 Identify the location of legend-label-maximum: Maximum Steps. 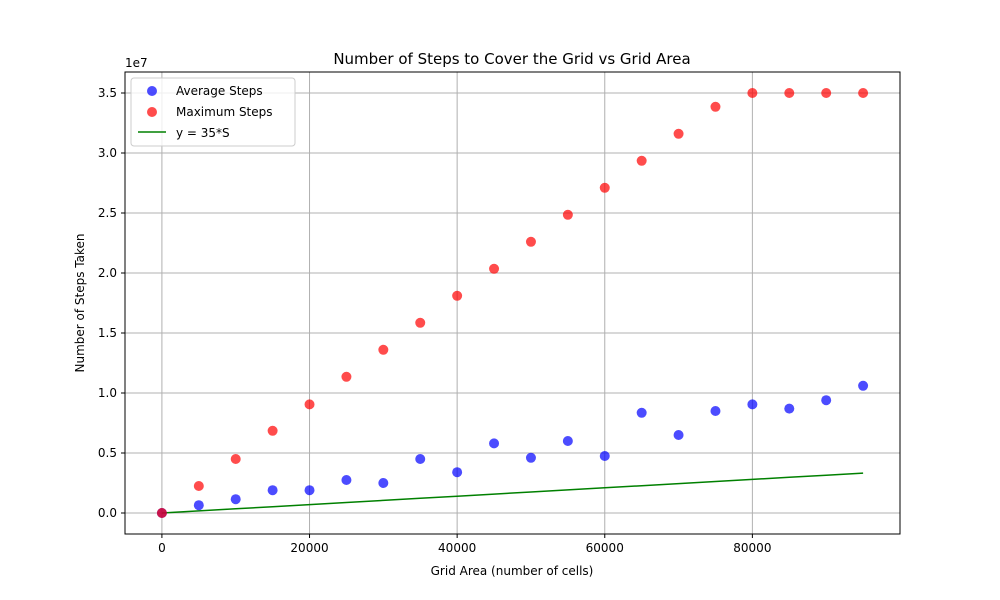
(224, 112).